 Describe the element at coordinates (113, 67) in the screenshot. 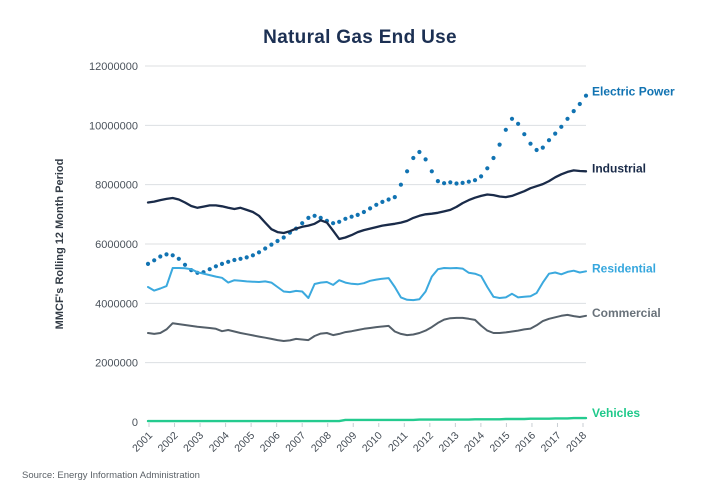

I see `y-tick-label: 12000000` at that location.